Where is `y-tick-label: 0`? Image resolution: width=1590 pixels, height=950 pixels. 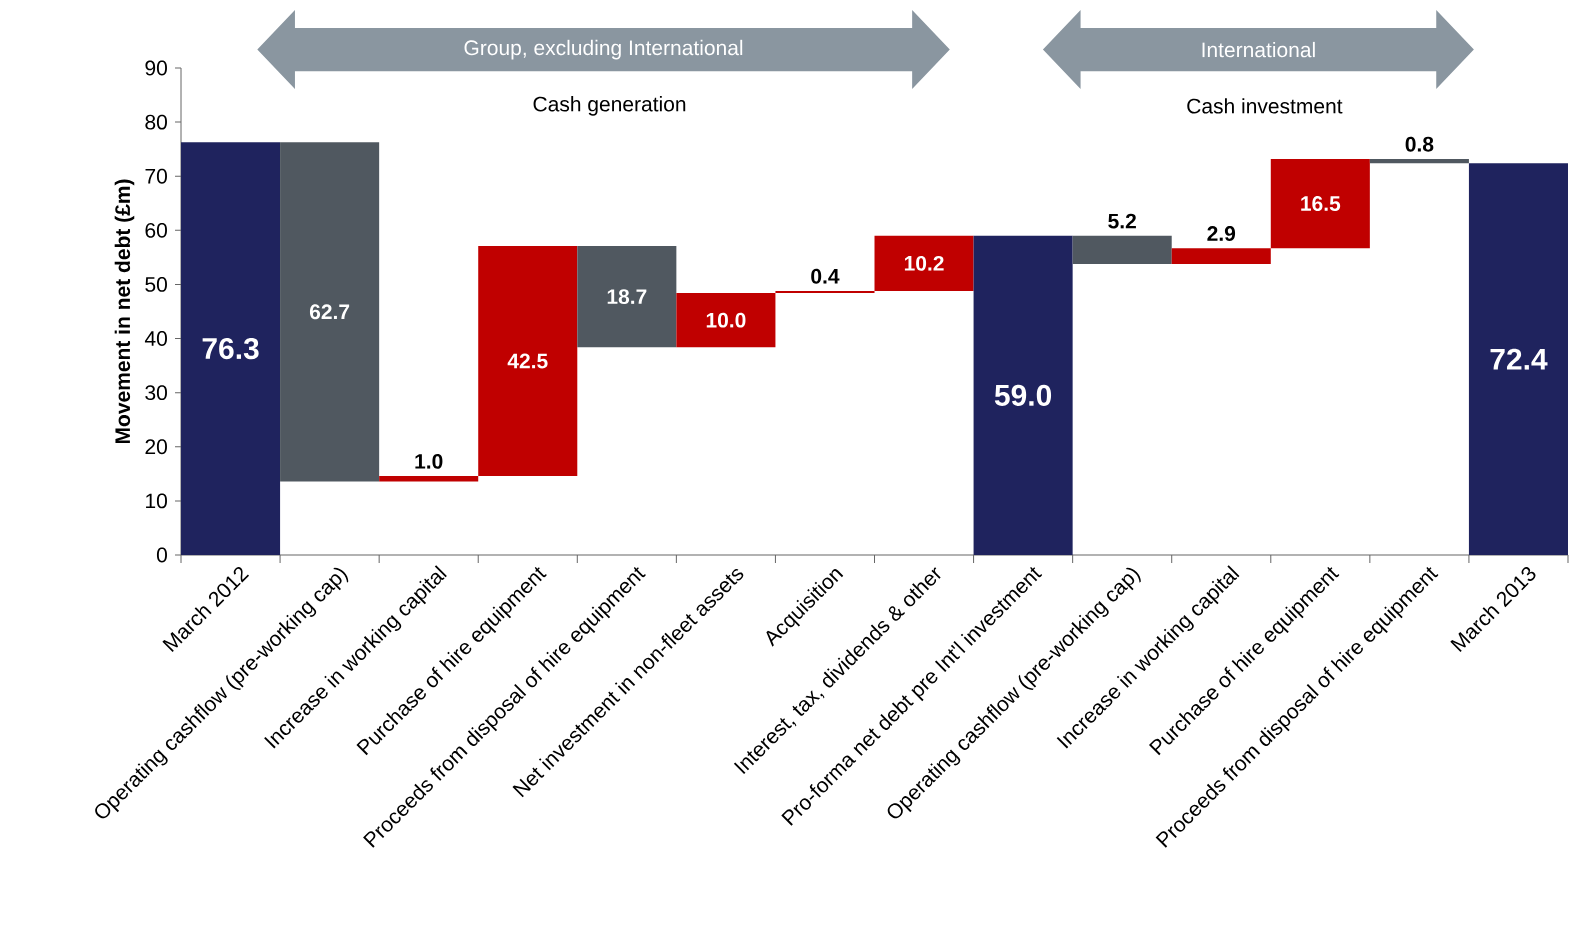
y-tick-label: 0 is located at coordinates (161, 555).